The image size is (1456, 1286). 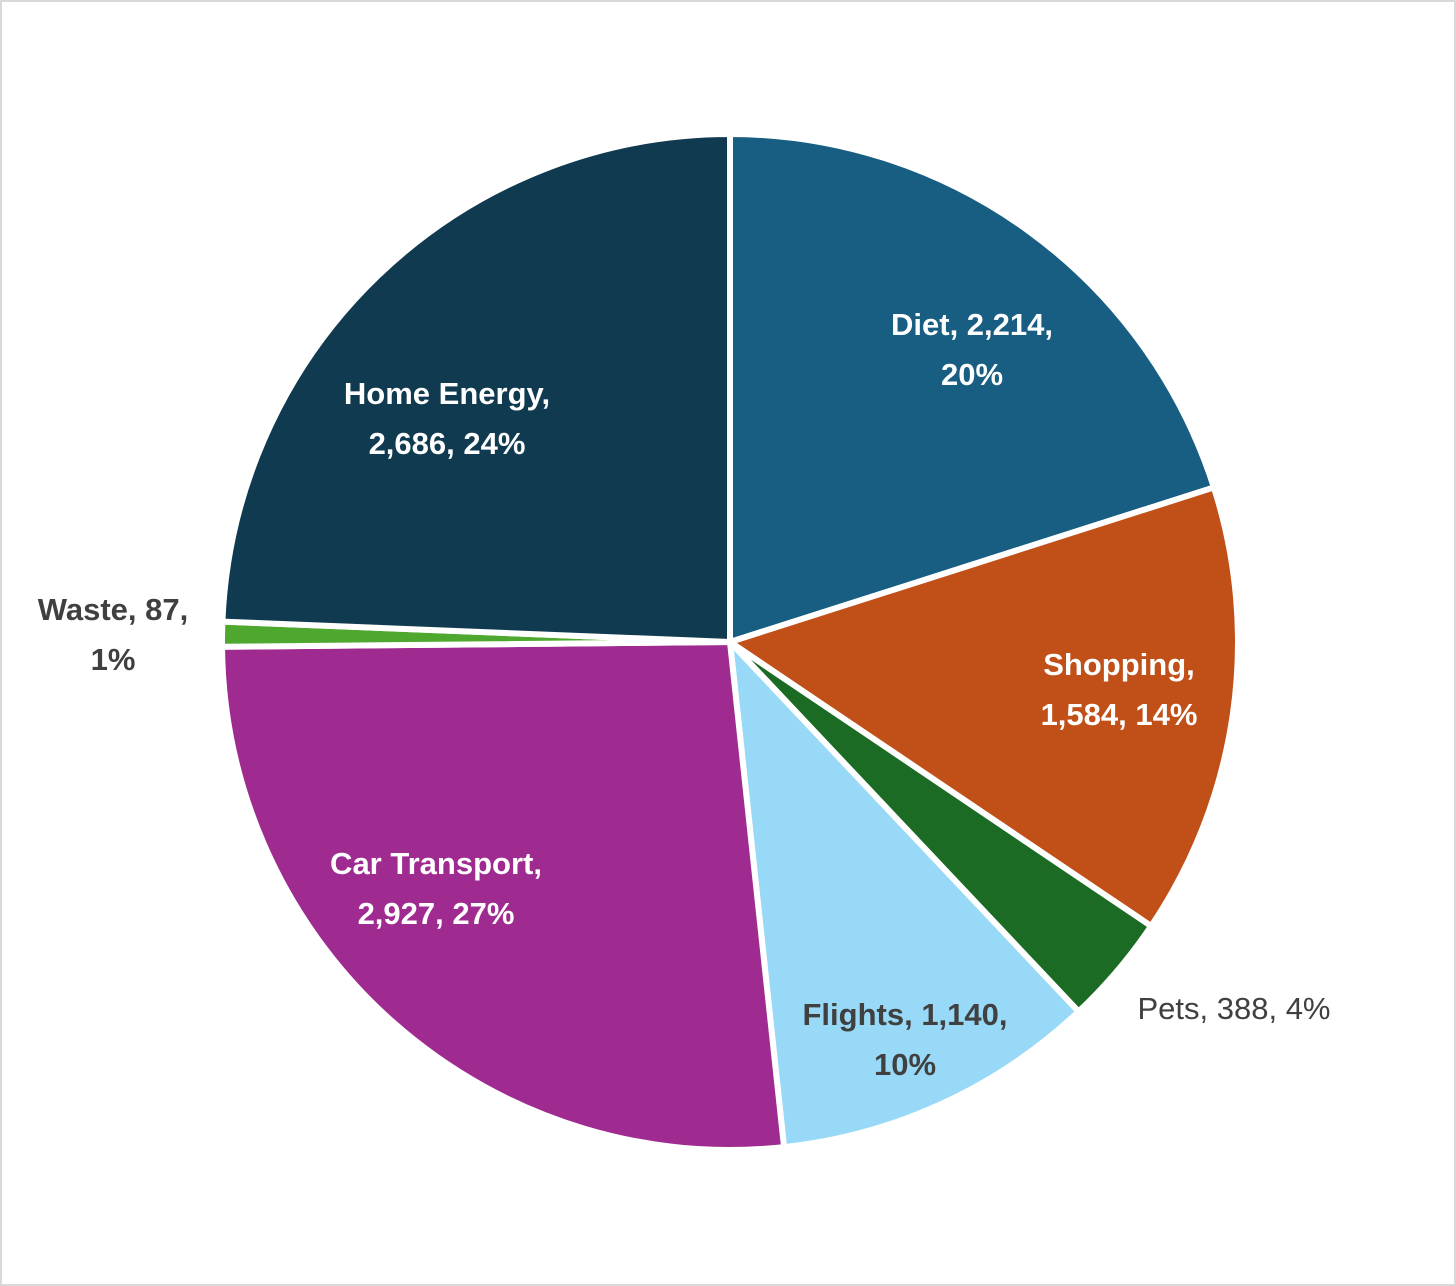 I want to click on data-label-shopping: Shopping, 1,584, 14%, so click(x=1119, y=689).